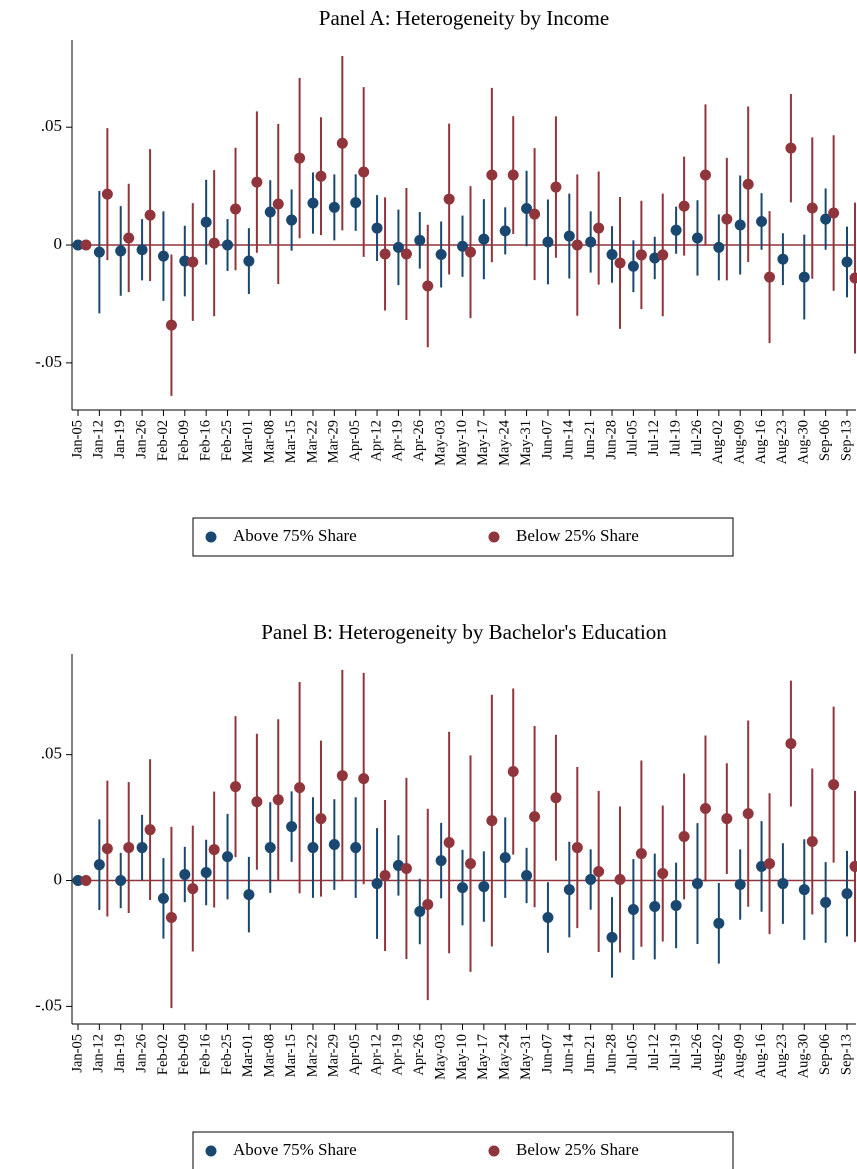 The image size is (857, 1169). Describe the element at coordinates (611, 1053) in the screenshot. I see `x-tick-label: Jun-28` at that location.